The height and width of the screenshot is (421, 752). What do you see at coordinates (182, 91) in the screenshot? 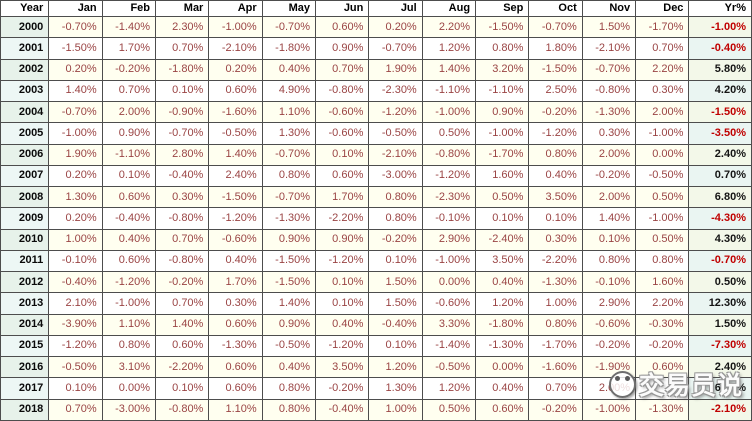
I see `cell-2003-mar: 0.10%` at bounding box center [182, 91].